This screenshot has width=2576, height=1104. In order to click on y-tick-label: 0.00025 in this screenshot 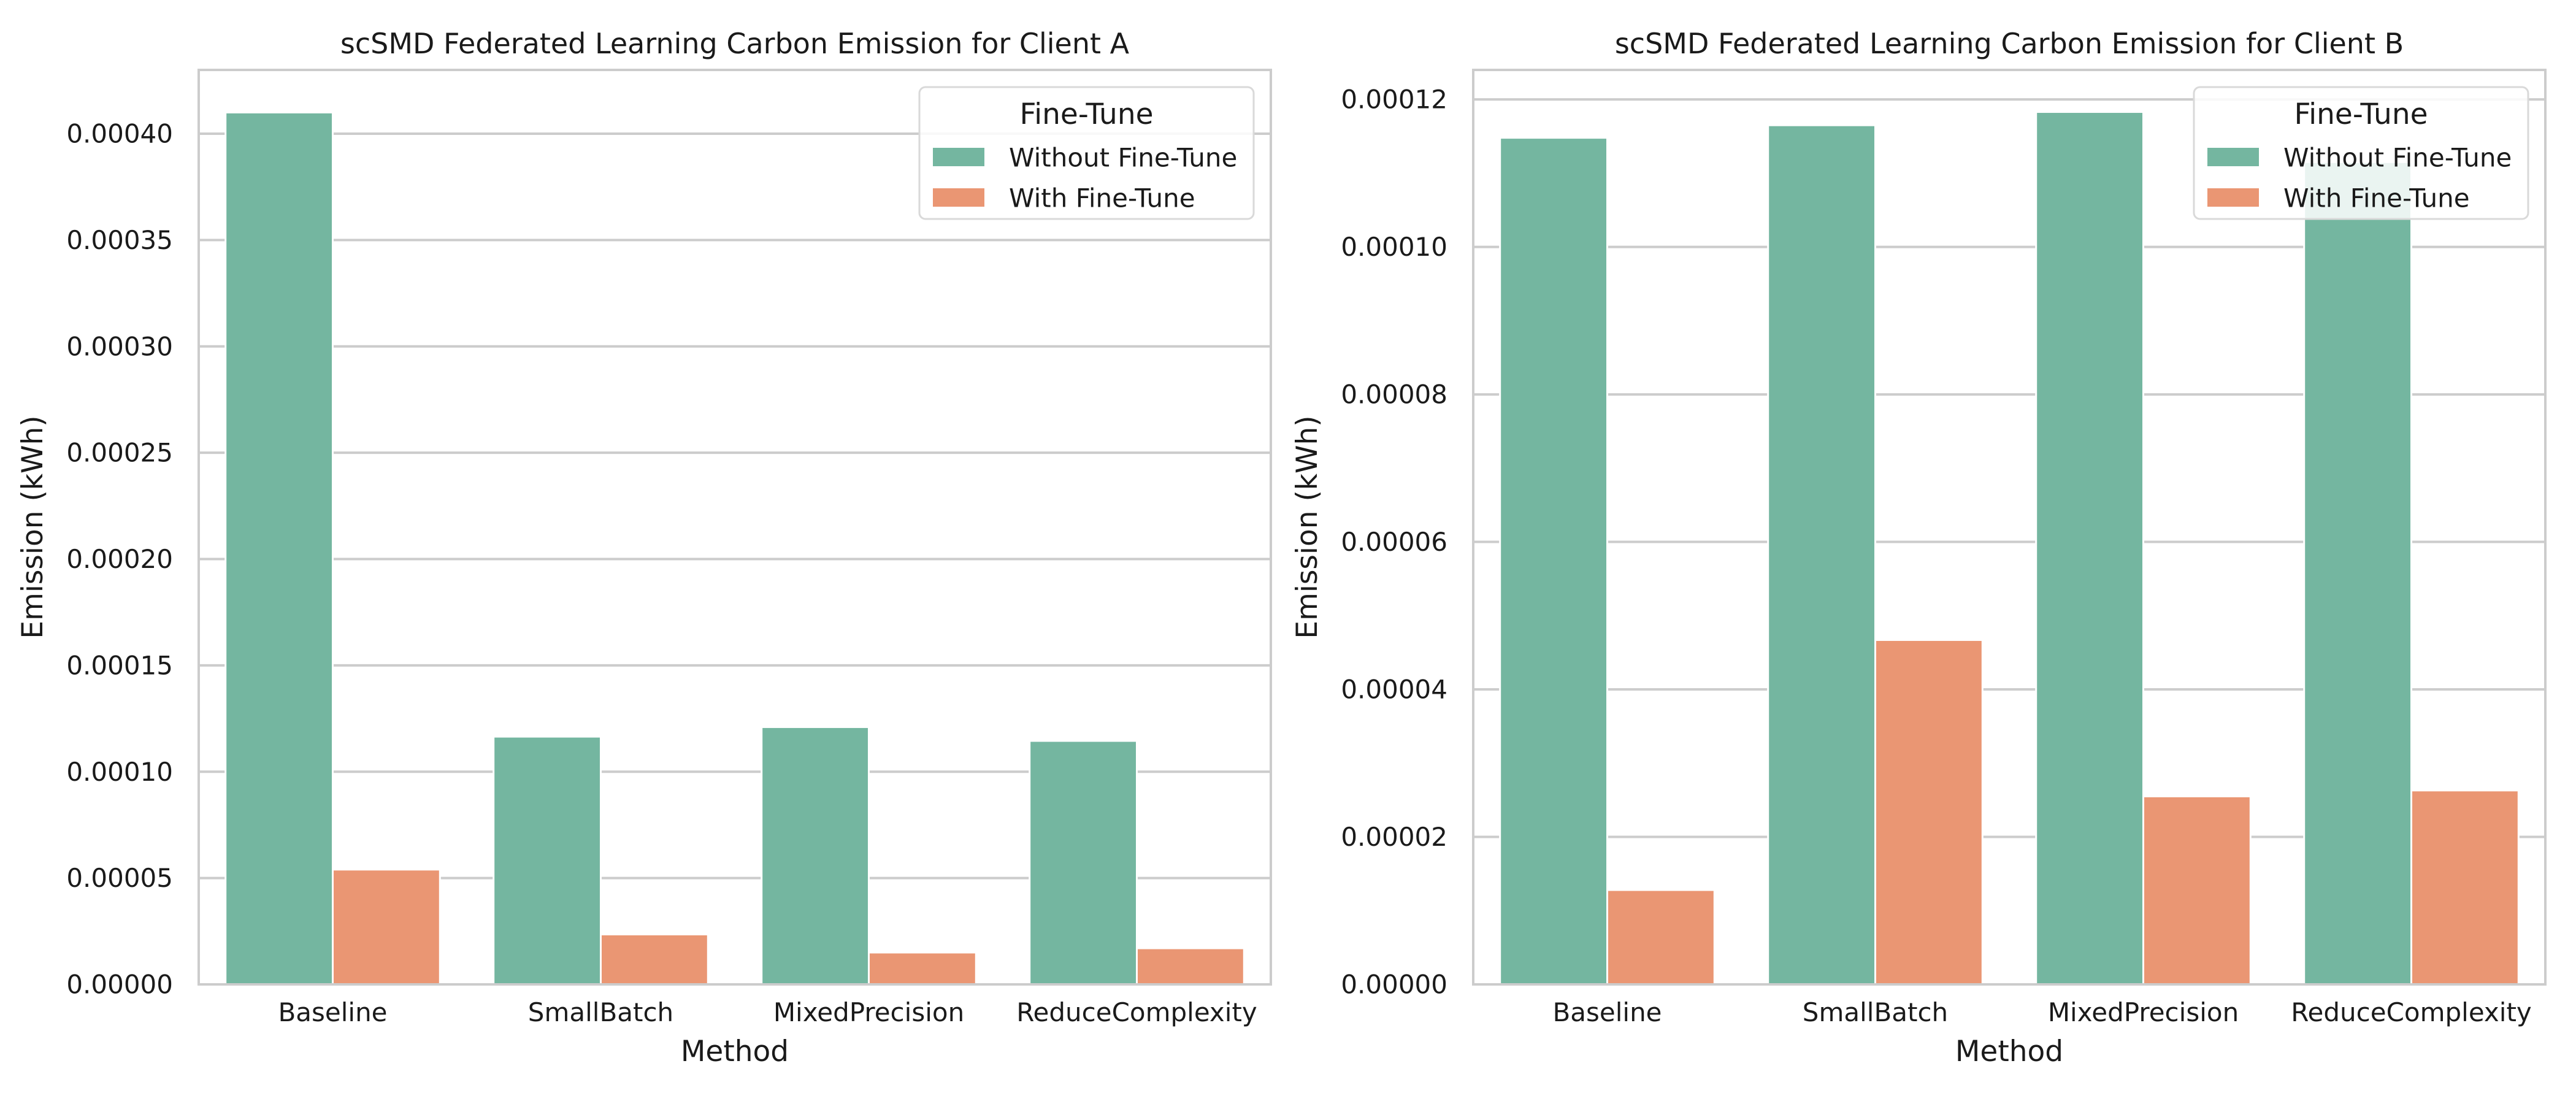, I will do `click(119, 453)`.